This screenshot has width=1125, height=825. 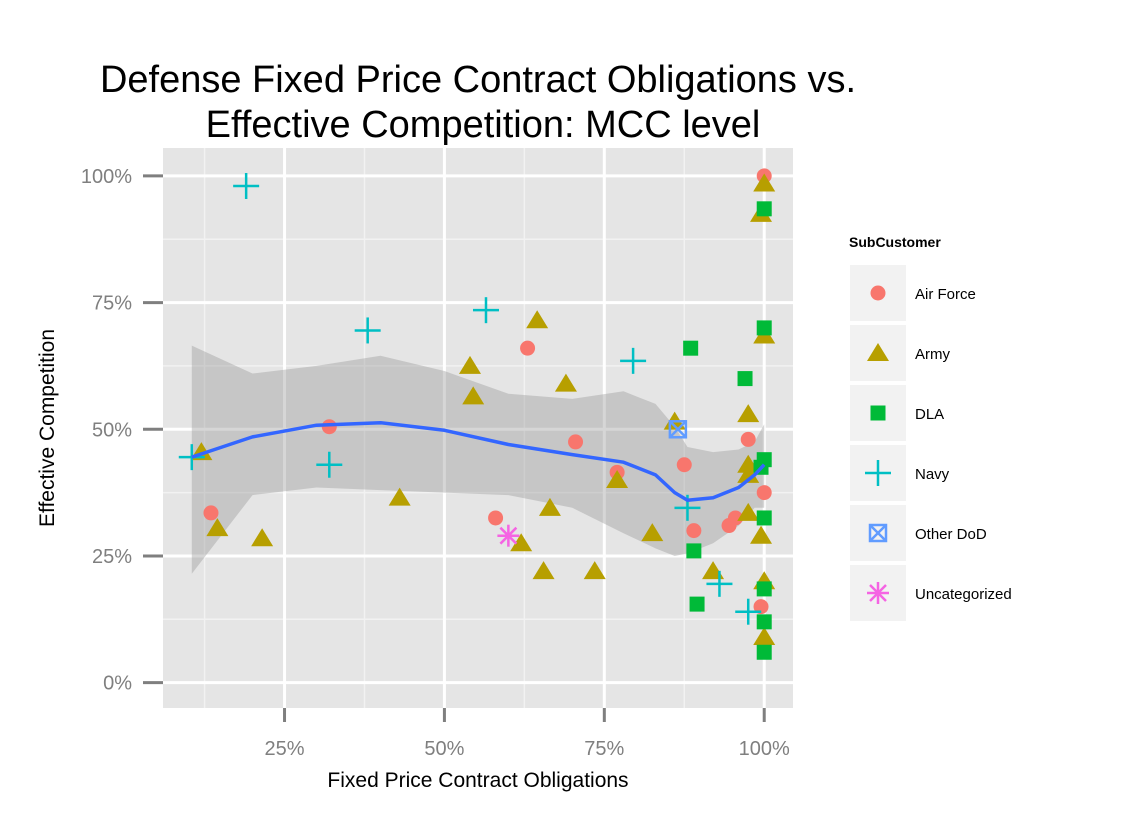 What do you see at coordinates (963, 594) in the screenshot?
I see `legend-label-uncategorized: Uncategorized` at bounding box center [963, 594].